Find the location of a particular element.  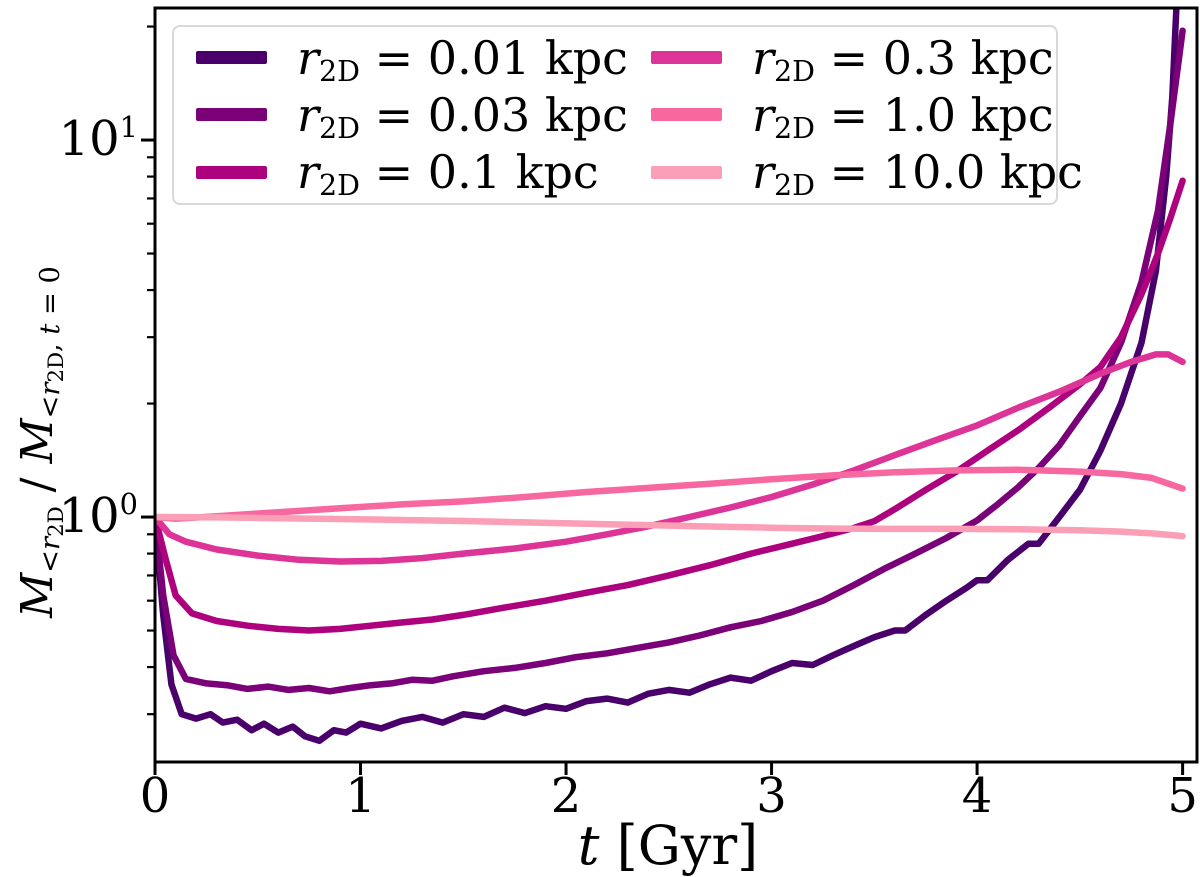

y-axis-label: M<r2D / M<r2D, t = 0 is located at coordinates (40, 442).